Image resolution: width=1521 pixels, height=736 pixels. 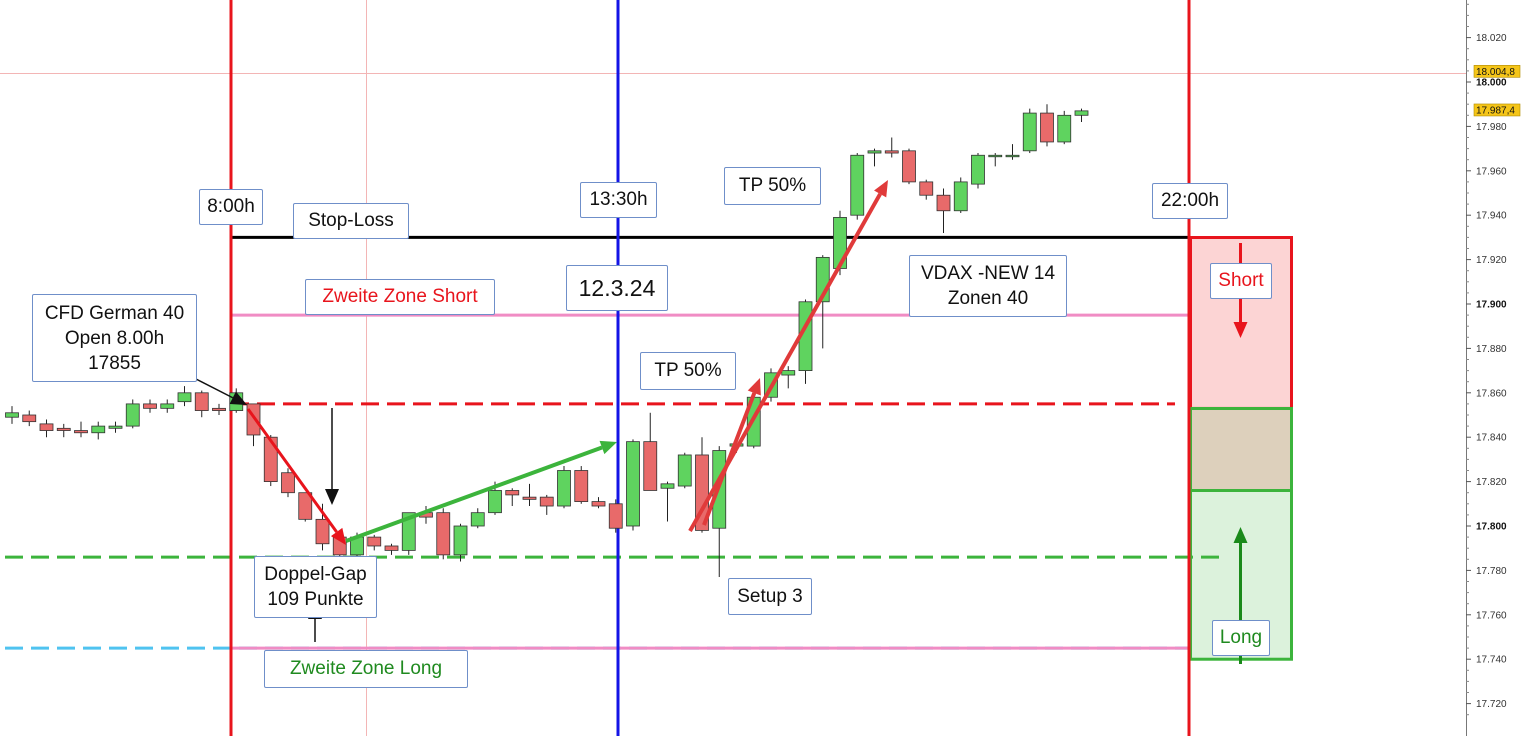 What do you see at coordinates (1491, 305) in the screenshot?
I see `tick-label-6: 17.900` at bounding box center [1491, 305].